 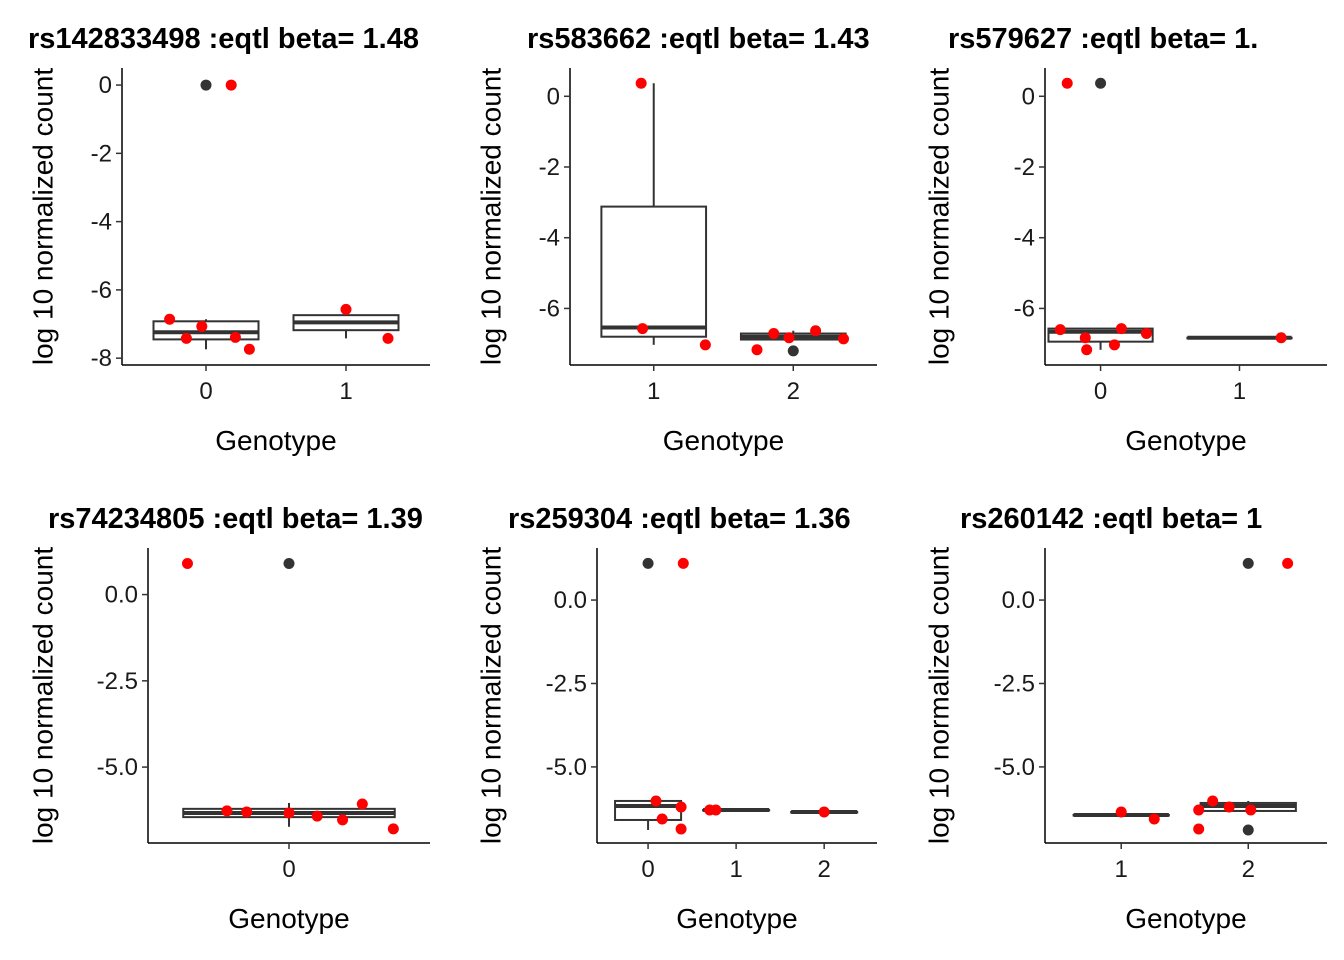 I want to click on y-tick-label: 0.0, so click(x=1018, y=600).